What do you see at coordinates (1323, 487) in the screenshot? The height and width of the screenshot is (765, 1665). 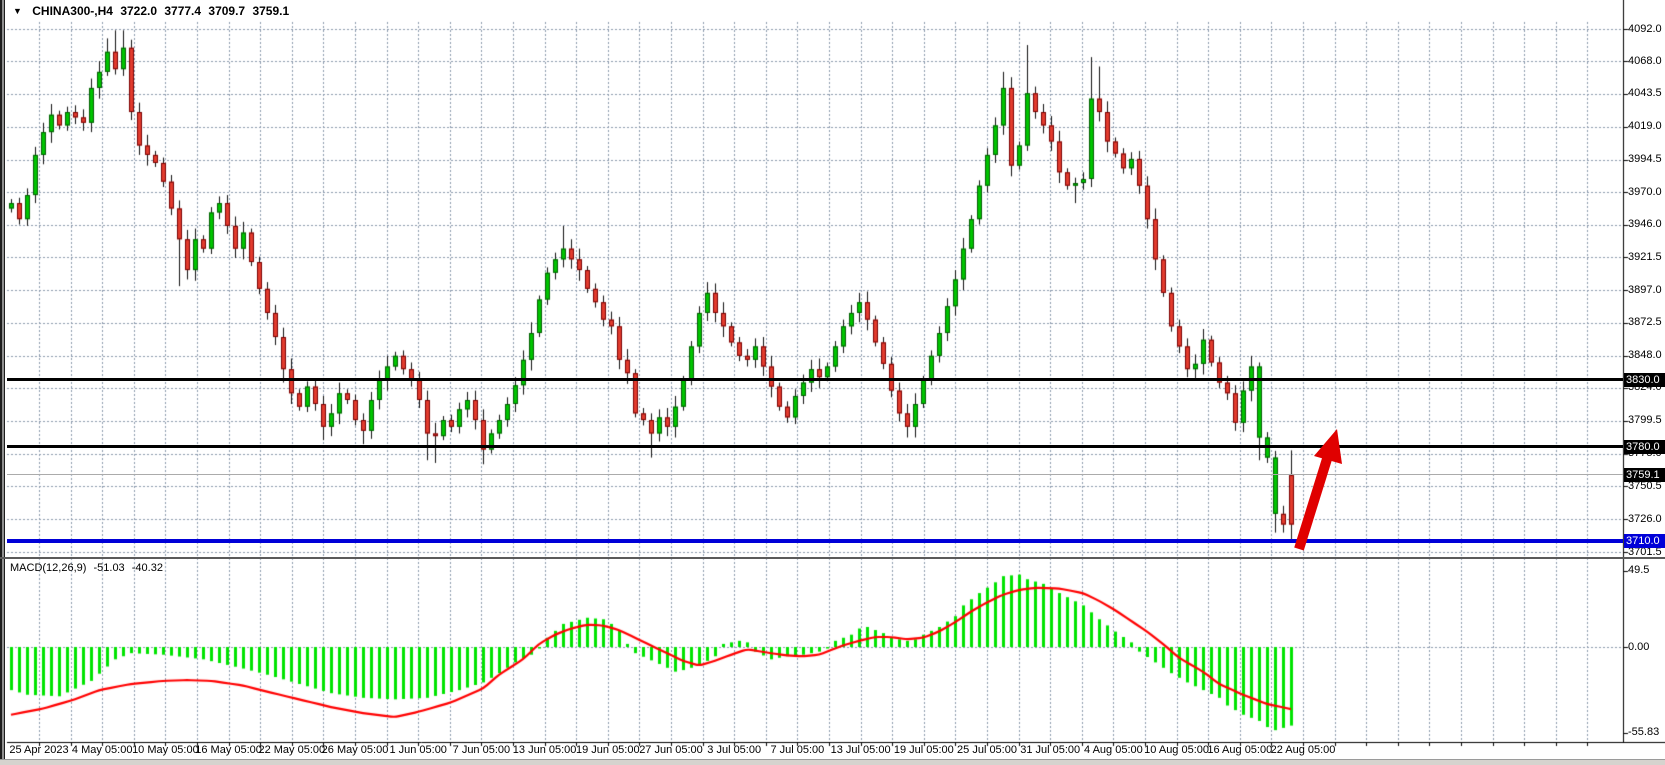 I see `bullish-arrow-annotation` at bounding box center [1323, 487].